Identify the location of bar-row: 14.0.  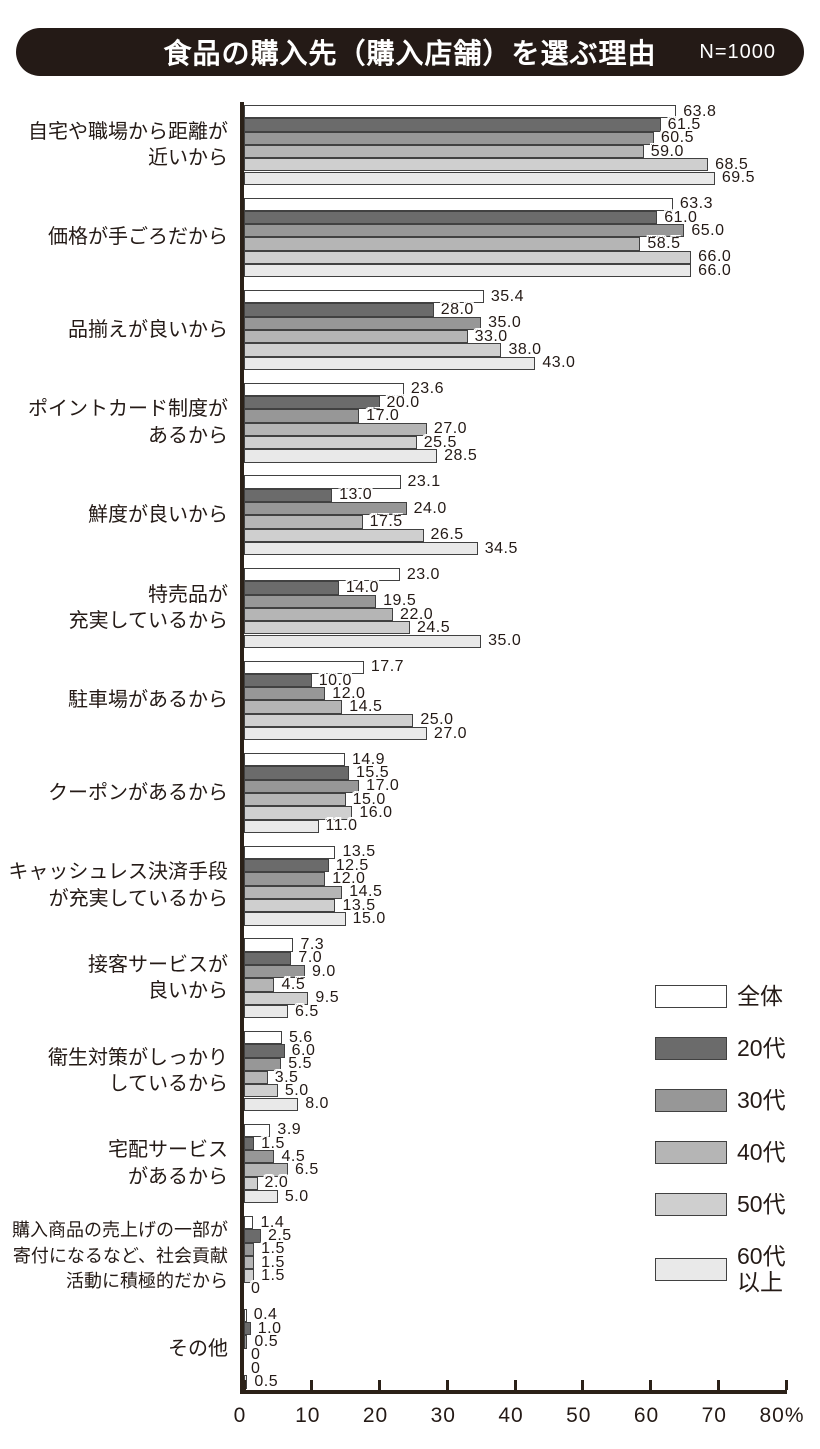
(515, 587).